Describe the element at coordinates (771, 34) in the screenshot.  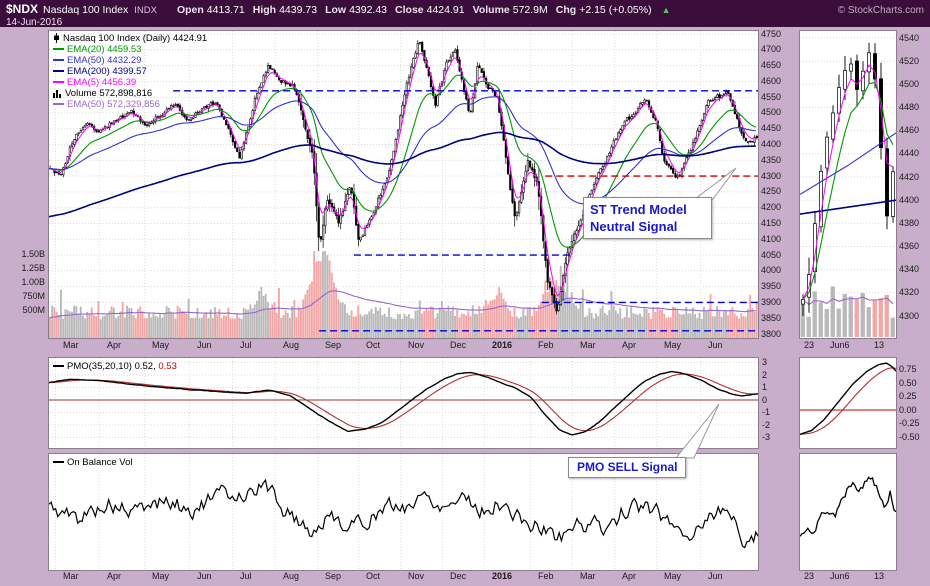
I see `price-axis-label: 4750` at that location.